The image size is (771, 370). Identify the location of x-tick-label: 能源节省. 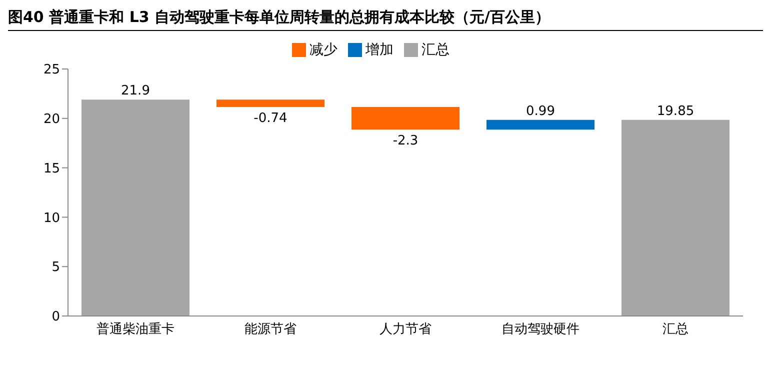
(270, 330).